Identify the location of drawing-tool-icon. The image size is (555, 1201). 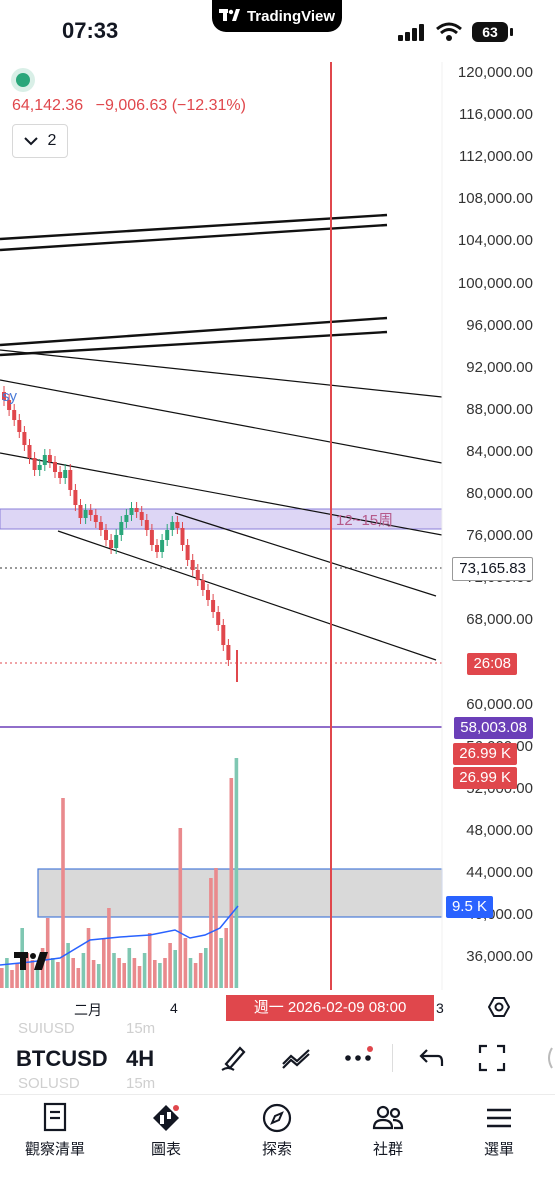
(234, 1058).